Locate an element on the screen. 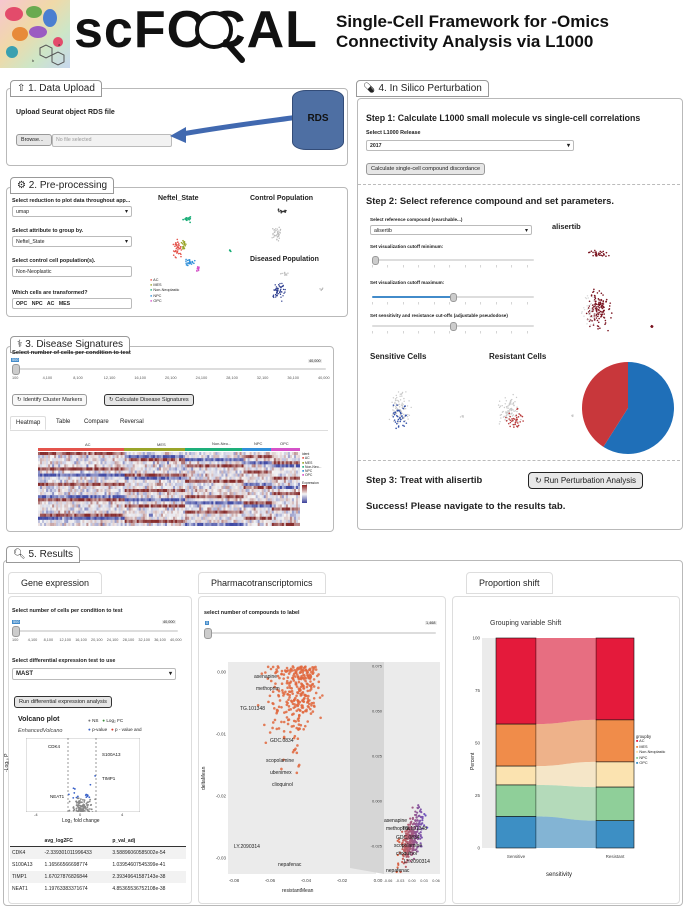 Image resolution: width=685 pixels, height=908 pixels. file-input: No file selected is located at coordinates (112, 140).